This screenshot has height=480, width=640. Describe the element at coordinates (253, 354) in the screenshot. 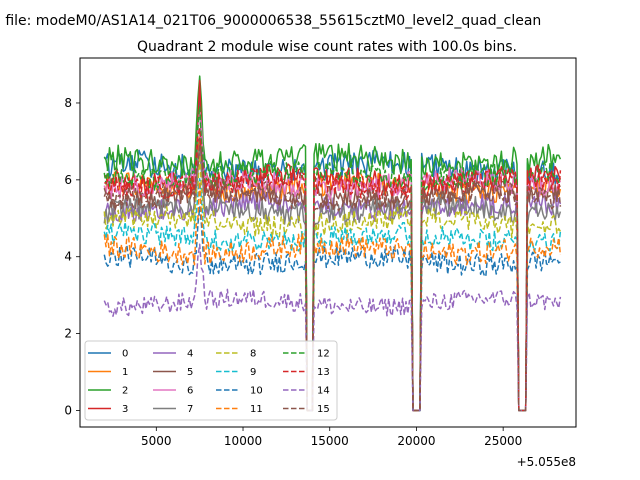

I see `legend-label: 8` at that location.